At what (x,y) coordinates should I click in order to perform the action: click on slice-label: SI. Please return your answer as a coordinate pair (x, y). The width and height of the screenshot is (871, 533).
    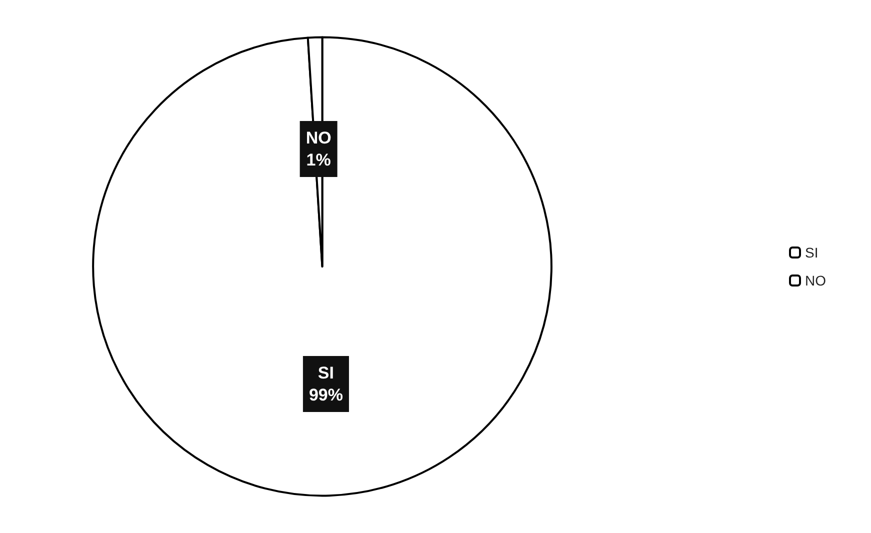
    Looking at the image, I should click on (326, 373).